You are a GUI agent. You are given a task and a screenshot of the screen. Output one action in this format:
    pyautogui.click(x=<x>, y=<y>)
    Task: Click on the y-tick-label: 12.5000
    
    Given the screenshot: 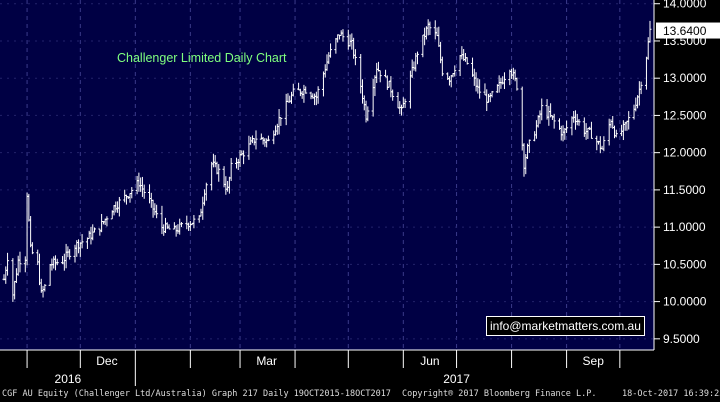 What is the action you would take?
    pyautogui.click(x=685, y=115)
    